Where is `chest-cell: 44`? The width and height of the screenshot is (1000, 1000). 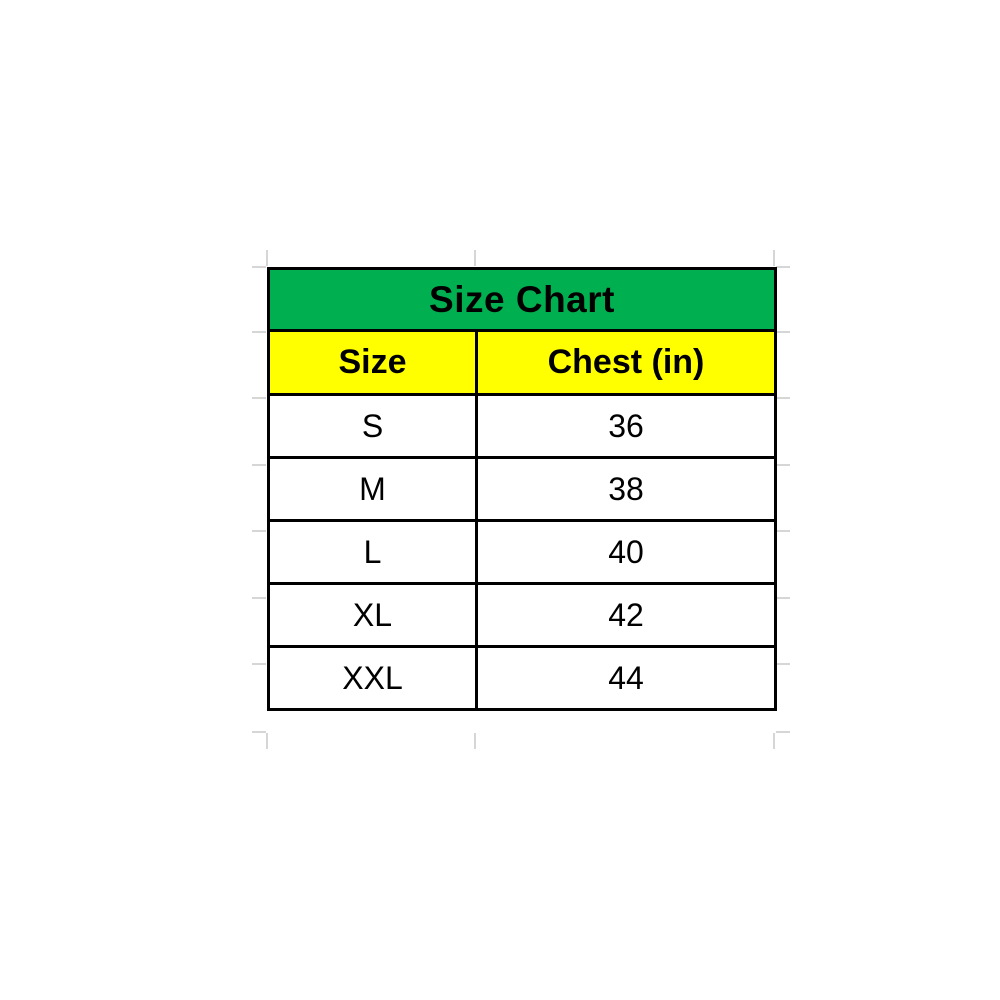 chest-cell: 44 is located at coordinates (626, 678).